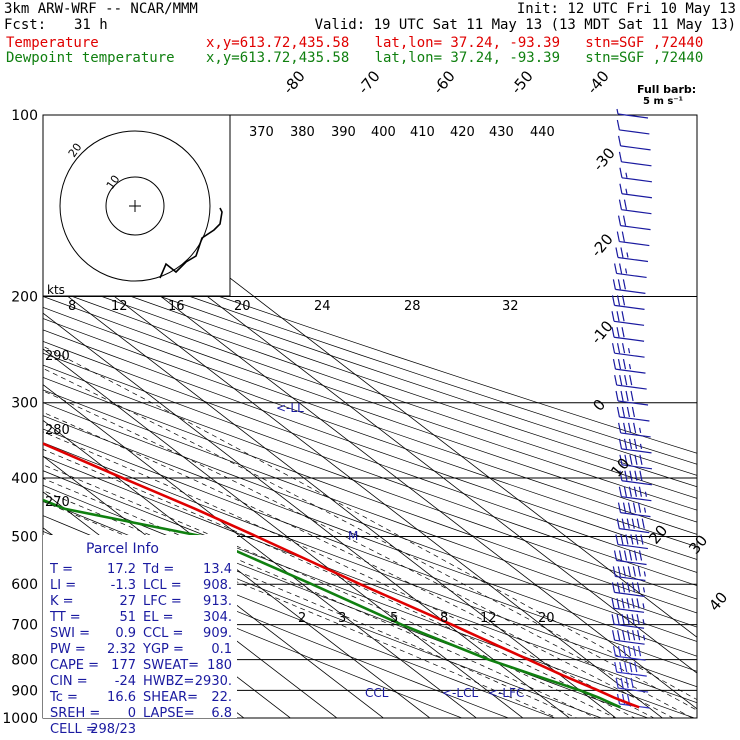 This screenshot has width=740, height=740. What do you see at coordinates (221, 697) in the screenshot?
I see `parcel-value: 22.` at bounding box center [221, 697].